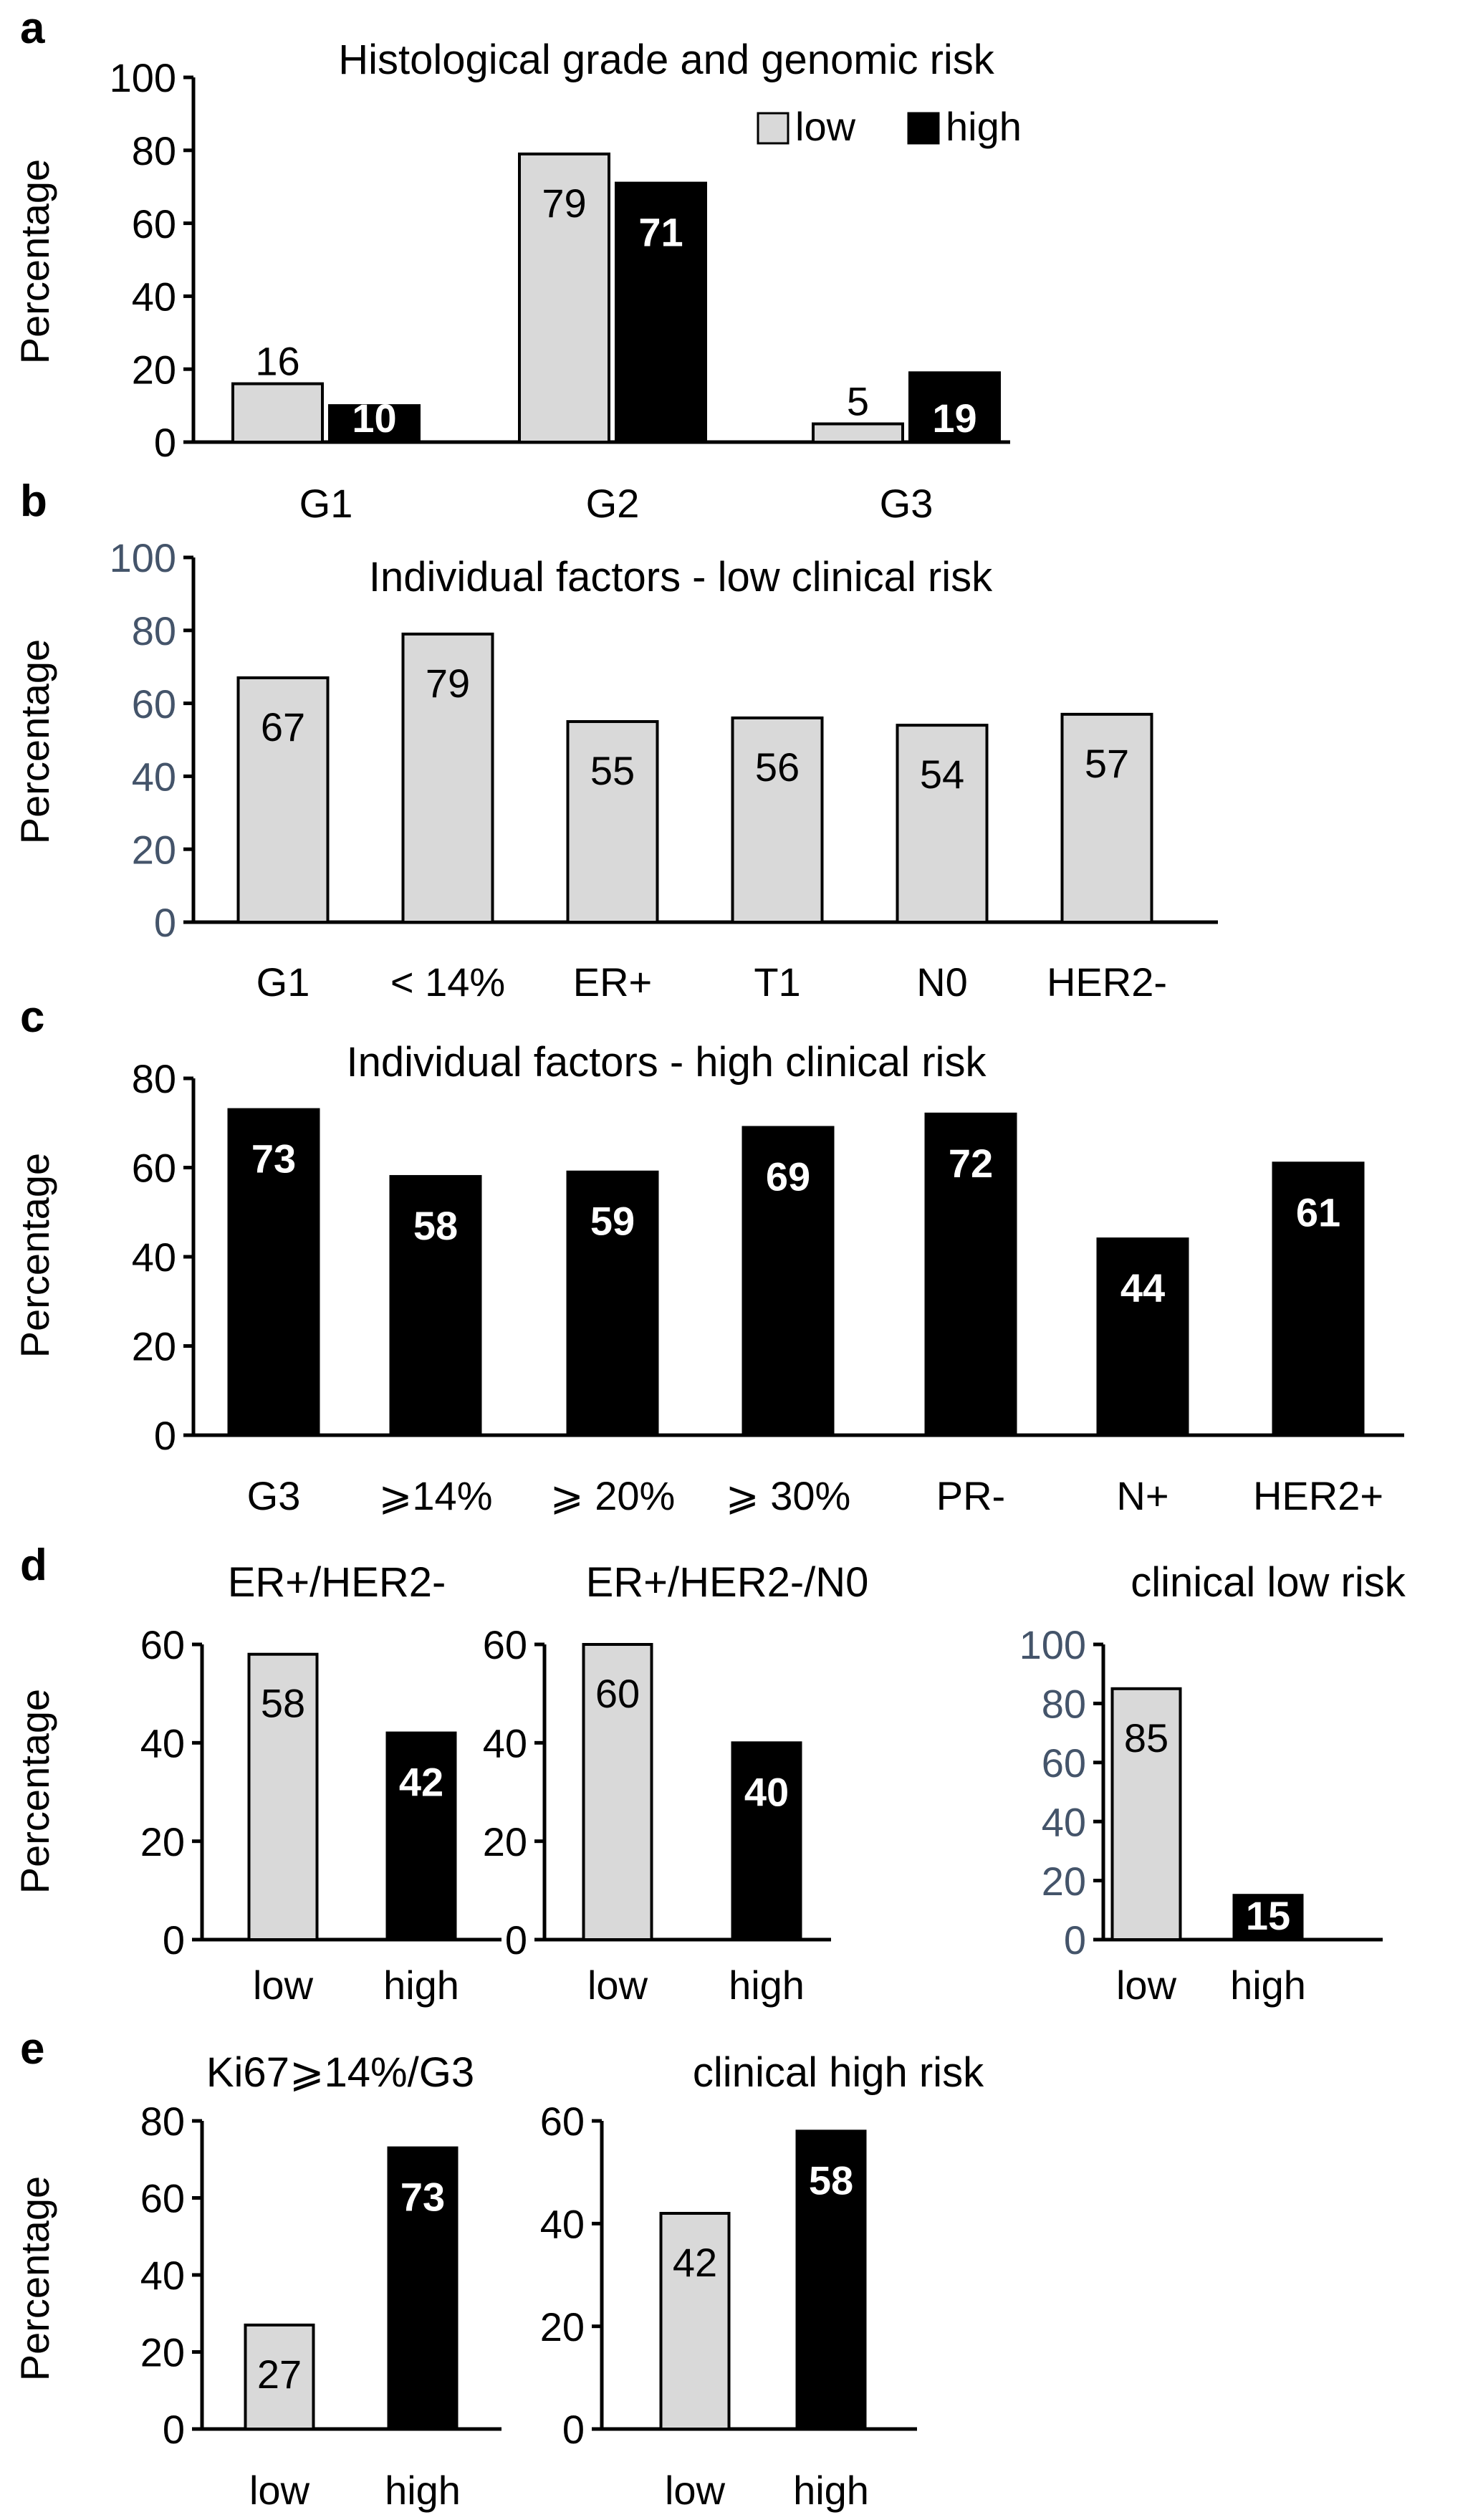 The image size is (1483, 2520). What do you see at coordinates (1052, 1645) in the screenshot?
I see `p5-y-tick-label: 100` at bounding box center [1052, 1645].